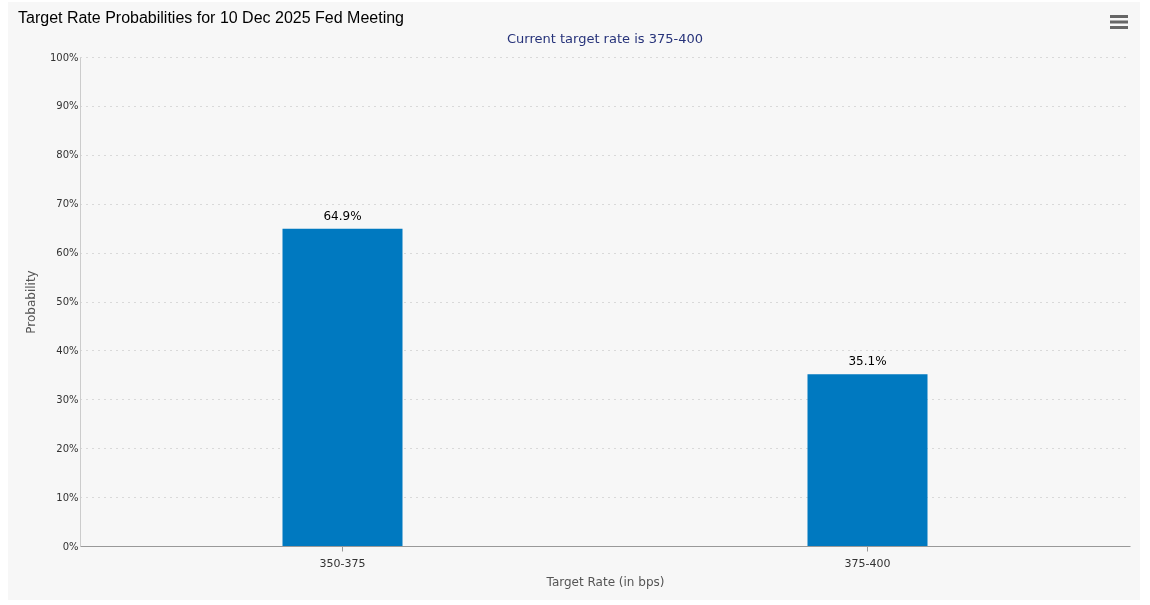 The image size is (1150, 605). What do you see at coordinates (67, 497) in the screenshot?
I see `y-tick-label: 10%` at bounding box center [67, 497].